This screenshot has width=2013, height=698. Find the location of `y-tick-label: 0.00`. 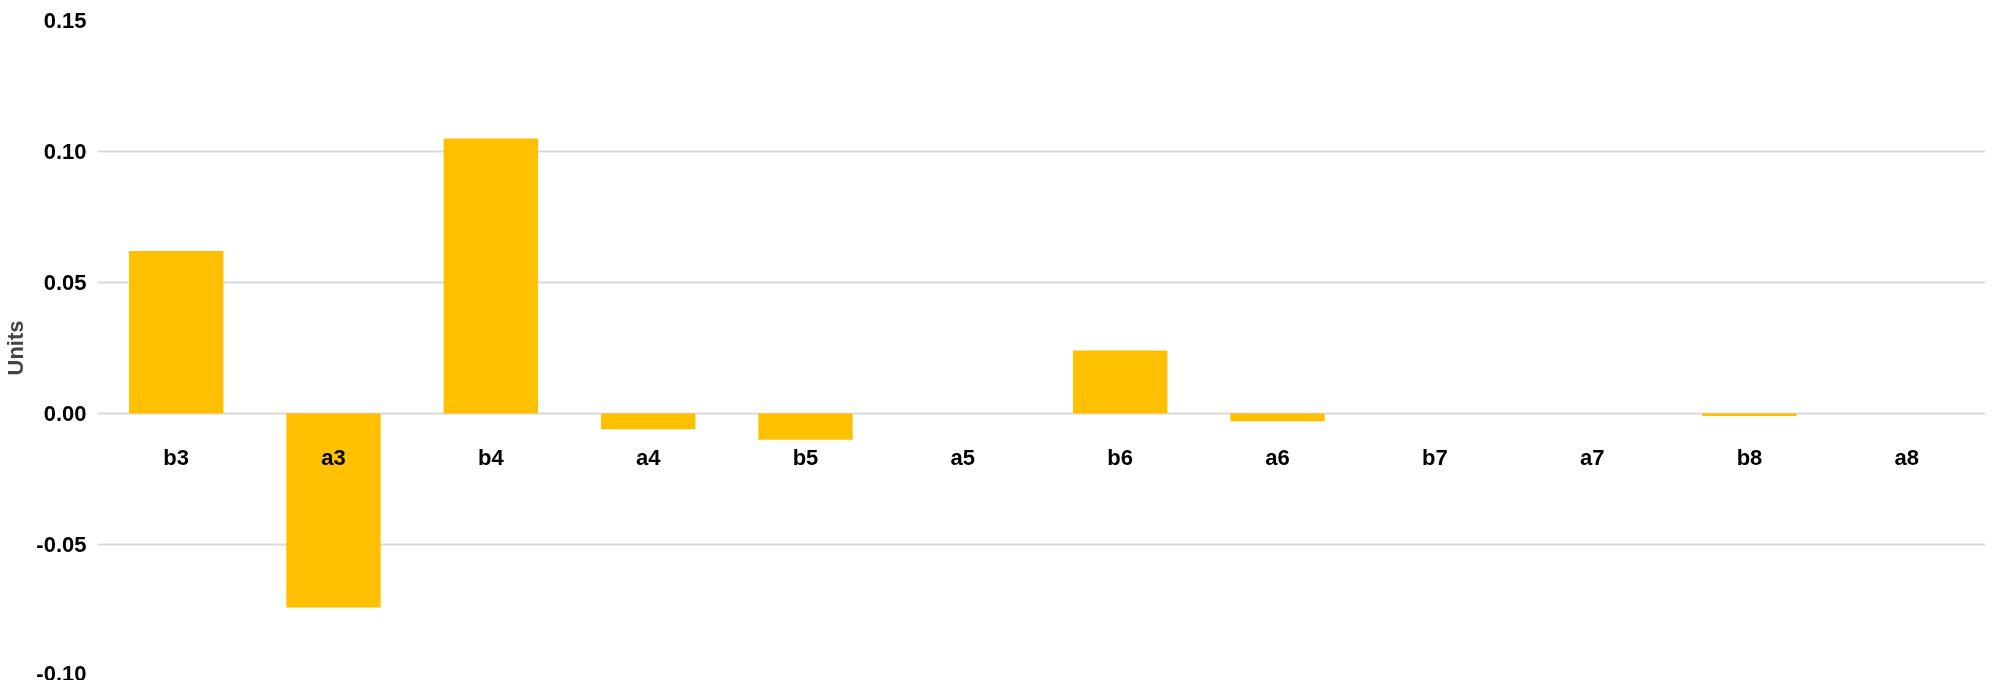

y-tick-label: 0.00 is located at coordinates (65, 413).